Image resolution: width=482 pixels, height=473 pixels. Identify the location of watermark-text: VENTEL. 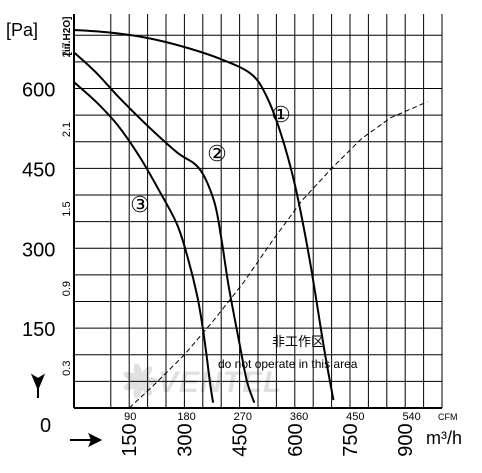
(220, 382).